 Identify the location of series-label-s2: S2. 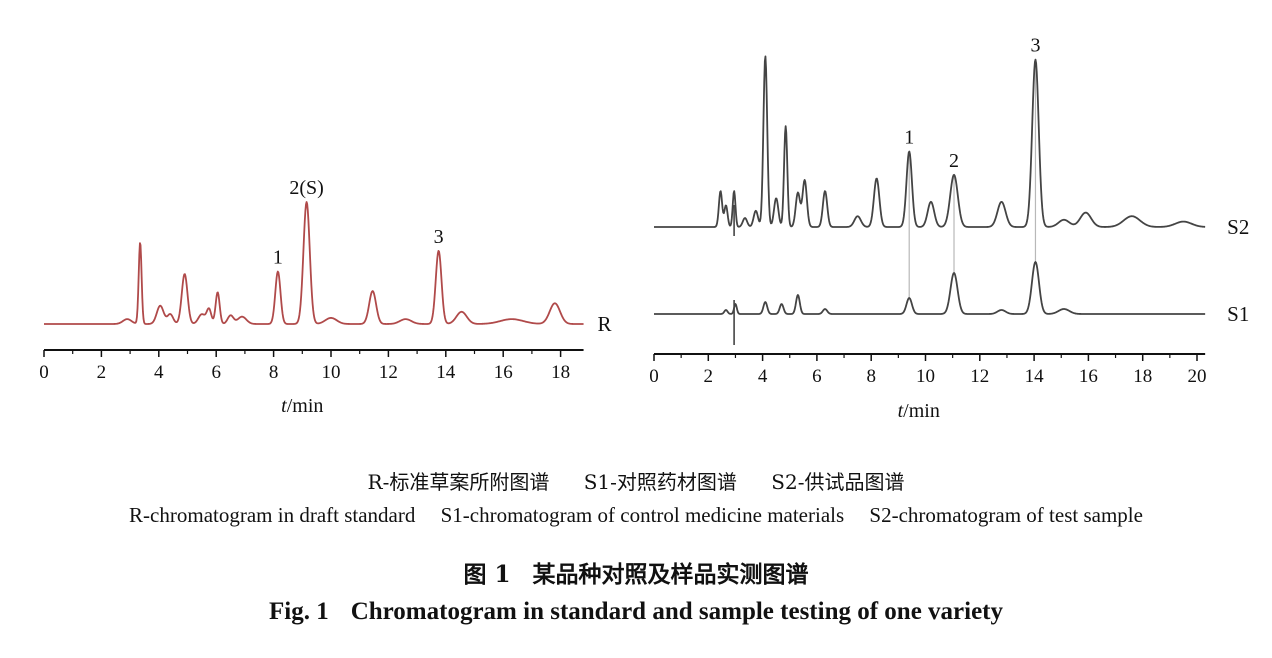
(1238, 227).